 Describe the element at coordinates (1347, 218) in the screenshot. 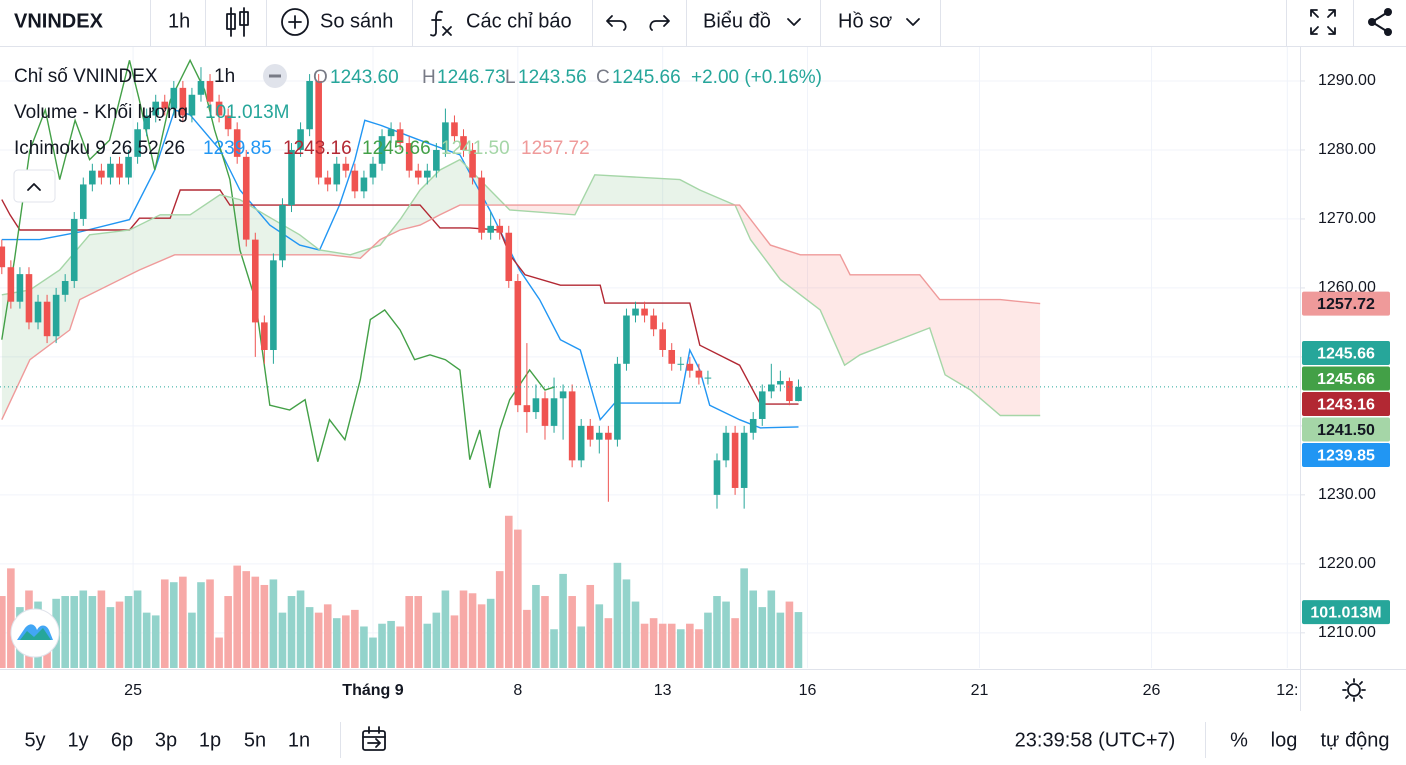

I see `y-tick-label: 1270.00` at that location.